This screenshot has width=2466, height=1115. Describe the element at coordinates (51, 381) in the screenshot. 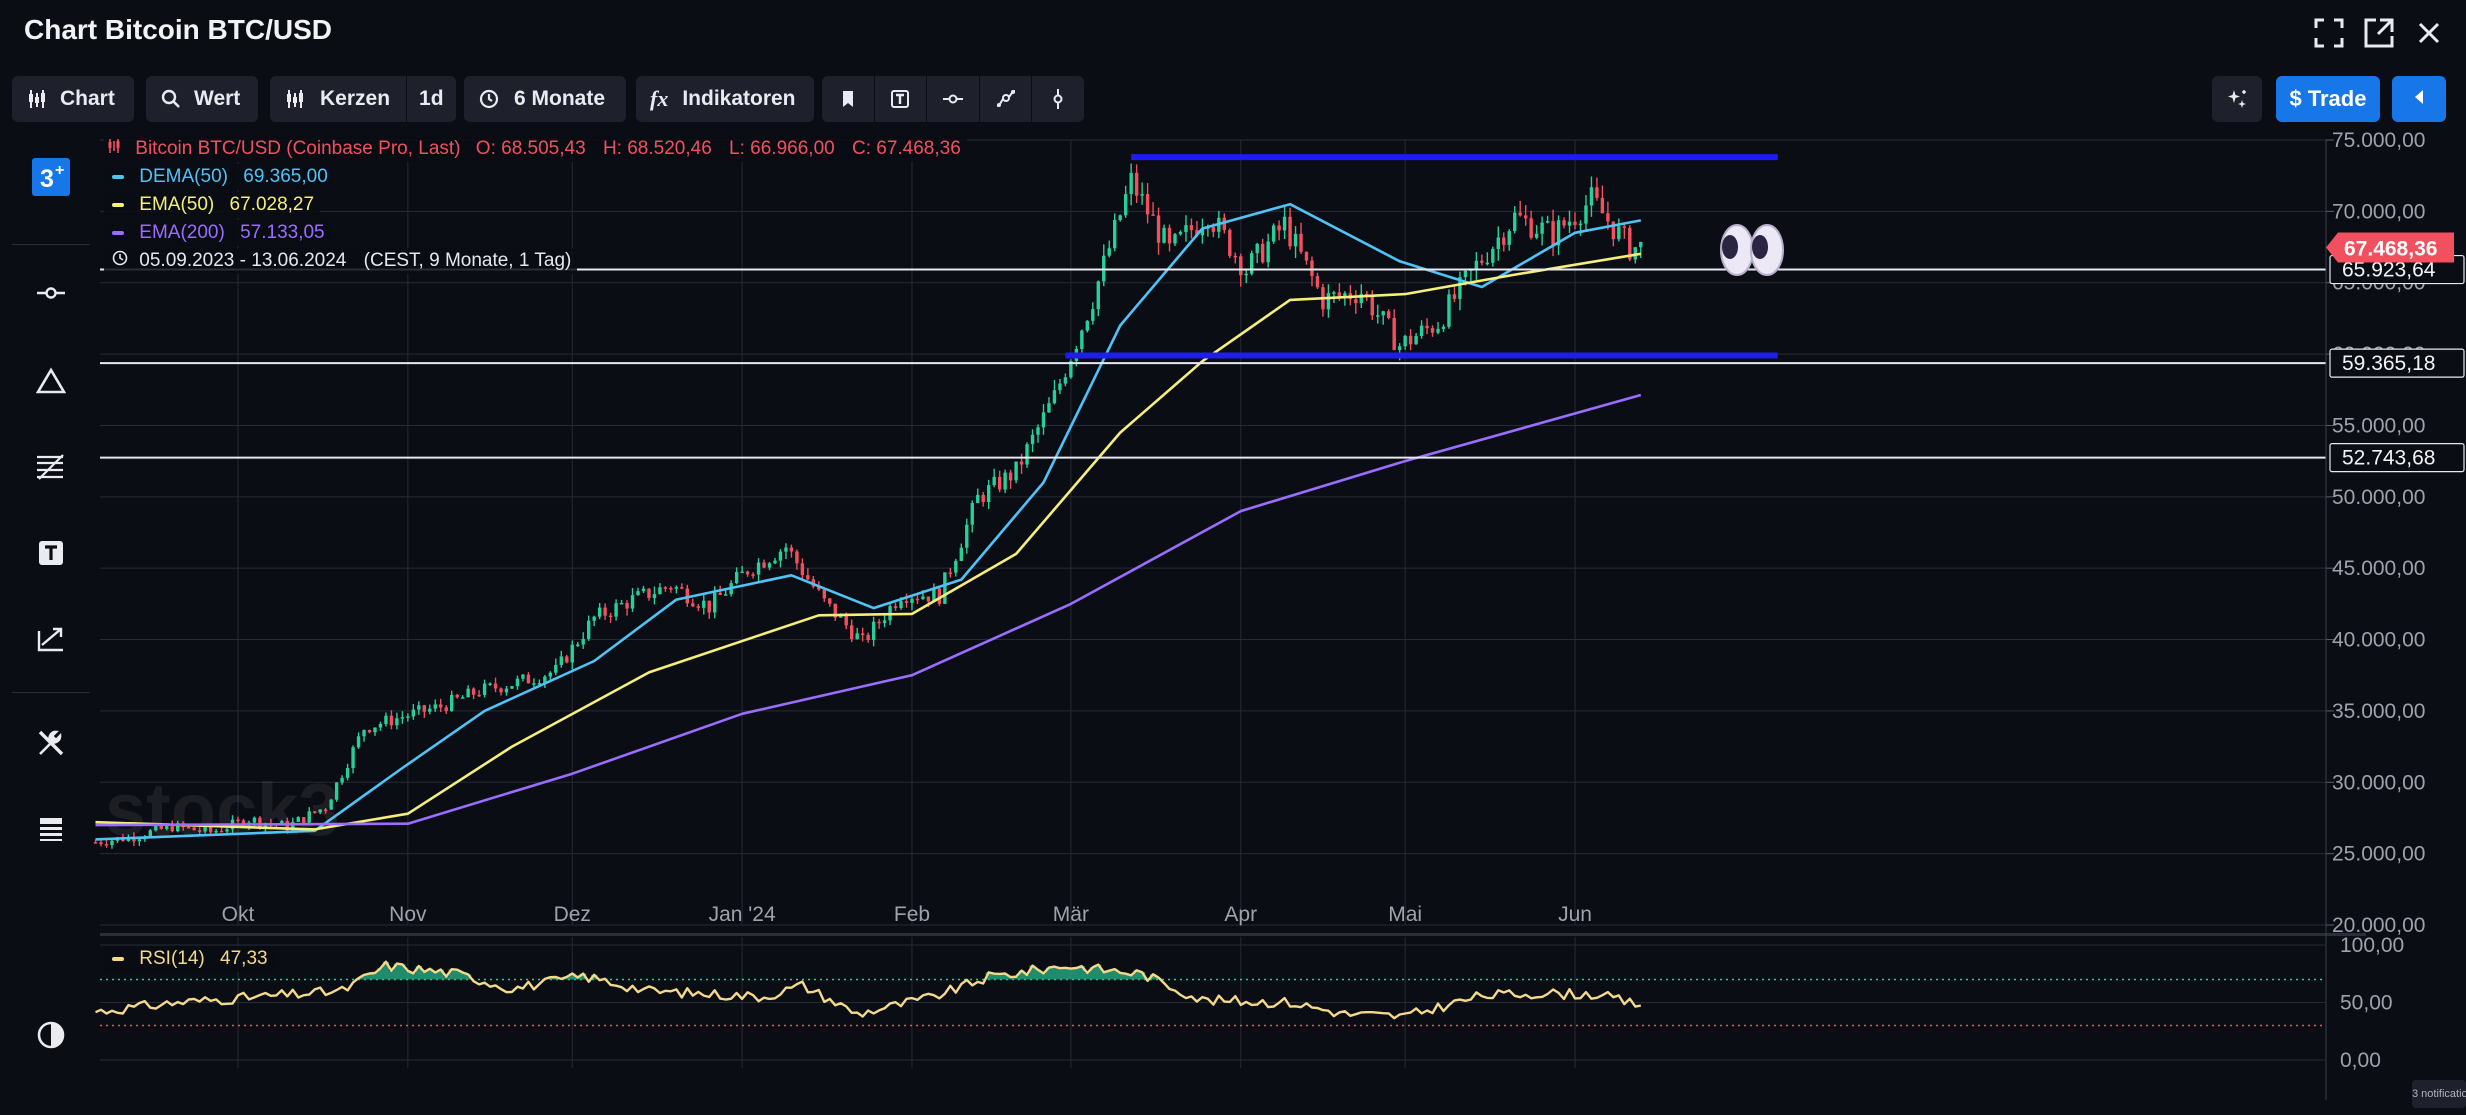

I see `triangle-icon` at that location.